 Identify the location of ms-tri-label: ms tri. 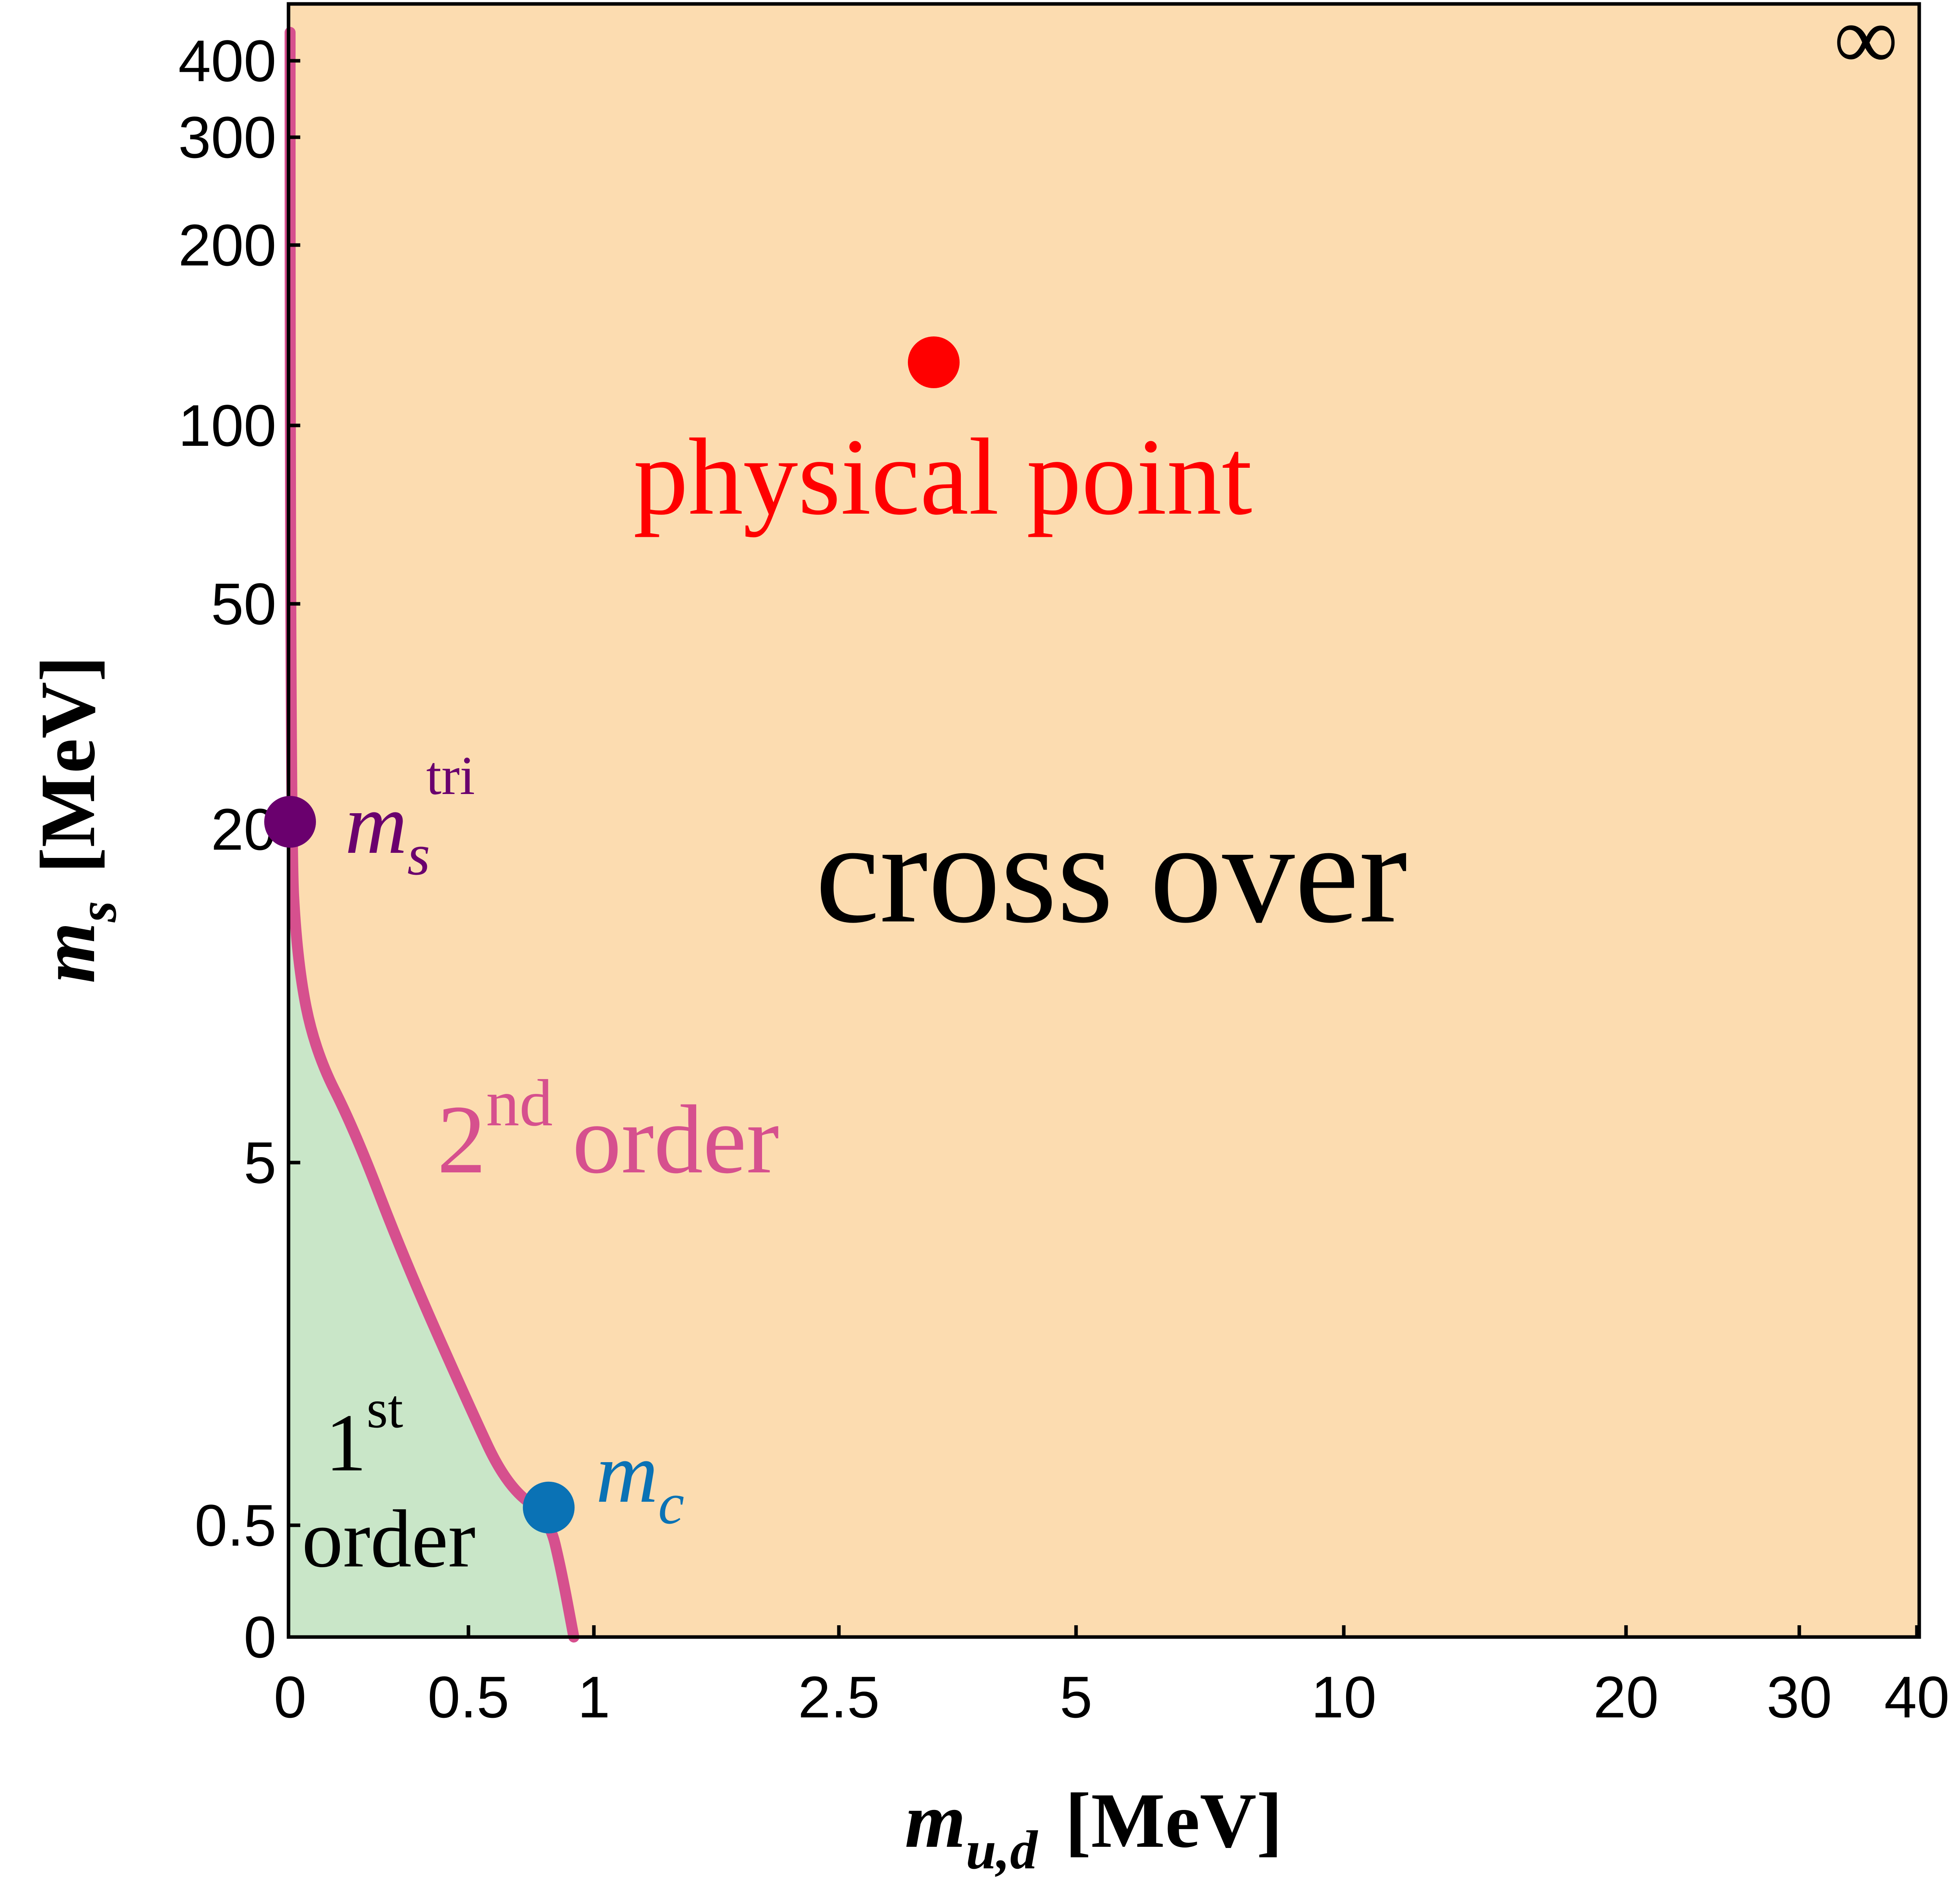
(410, 816).